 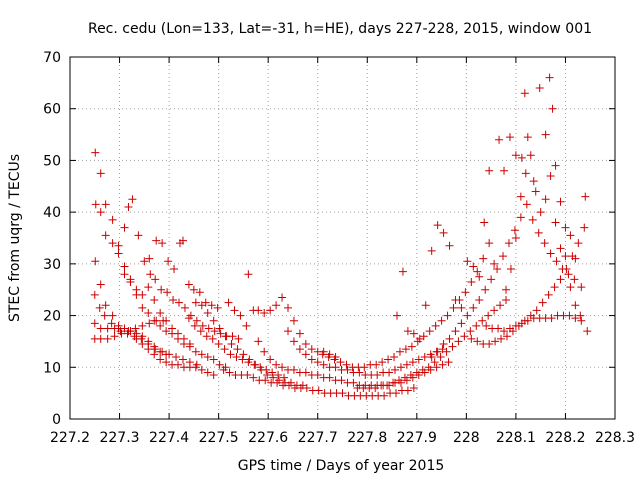 What do you see at coordinates (52, 368) in the screenshot?
I see `y-tick-label: 10` at bounding box center [52, 368].